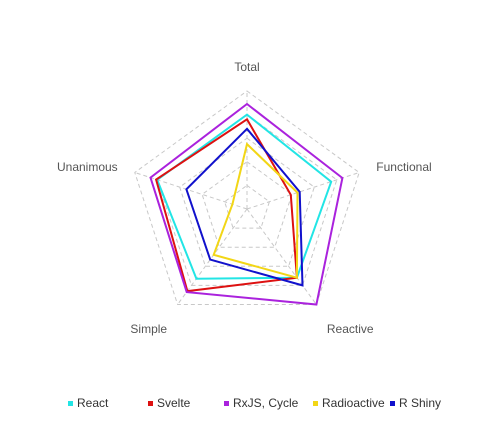 The height and width of the screenshot is (427, 497). I want to click on axis-label-total: Total, so click(246, 67).